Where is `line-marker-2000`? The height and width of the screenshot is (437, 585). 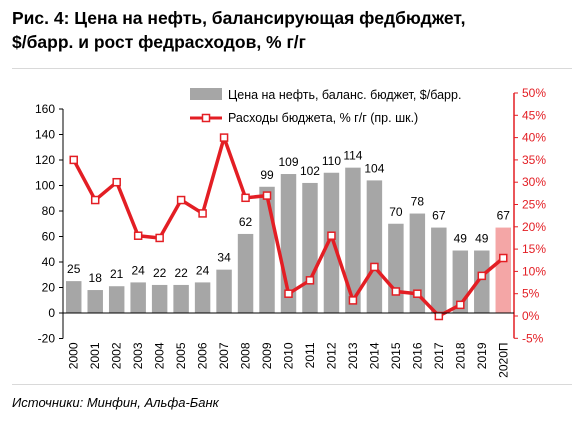 line-marker-2000 is located at coordinates (73, 160).